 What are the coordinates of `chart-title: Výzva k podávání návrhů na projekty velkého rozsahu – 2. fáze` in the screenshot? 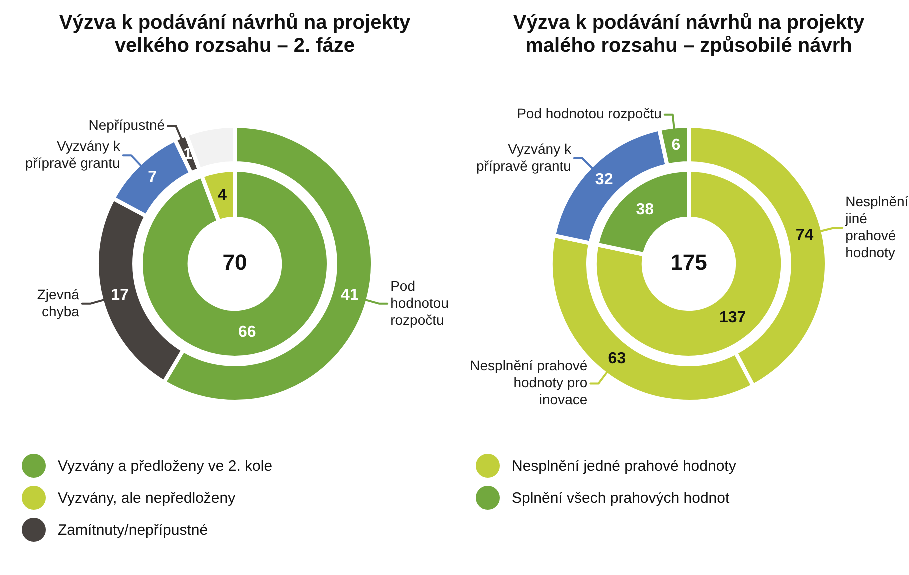 It's located at (235, 35).